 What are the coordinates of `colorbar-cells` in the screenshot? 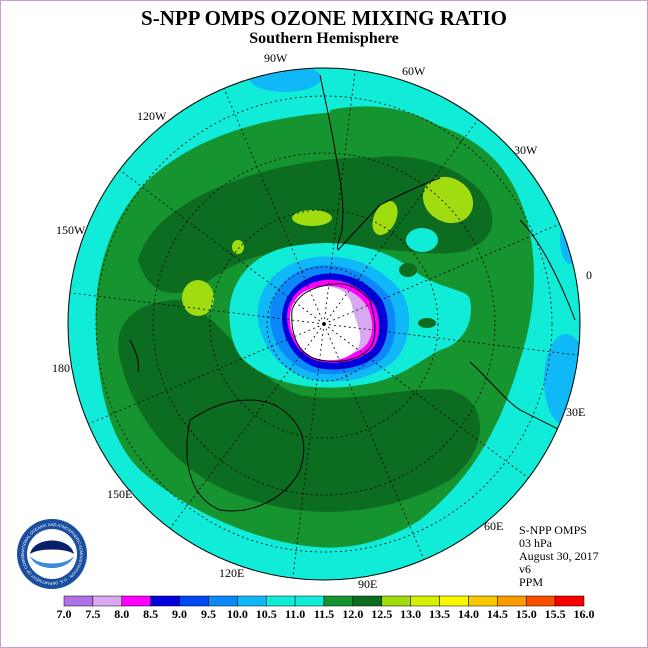 It's located at (324, 601).